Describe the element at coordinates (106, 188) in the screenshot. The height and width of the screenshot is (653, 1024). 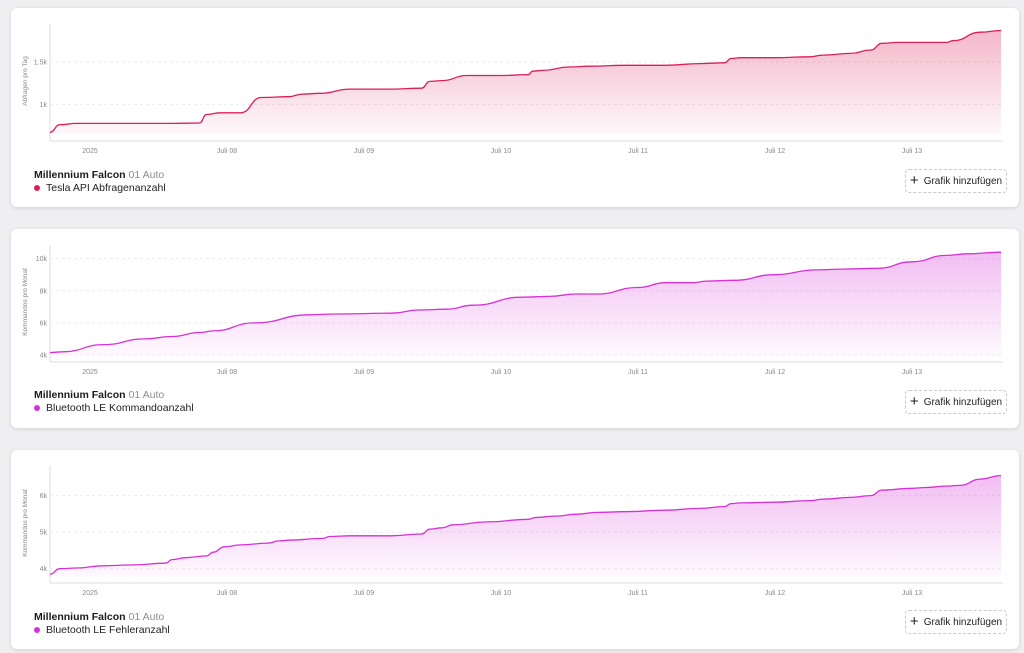
I see `series-label: Tesla API Abfragenanzahl` at that location.